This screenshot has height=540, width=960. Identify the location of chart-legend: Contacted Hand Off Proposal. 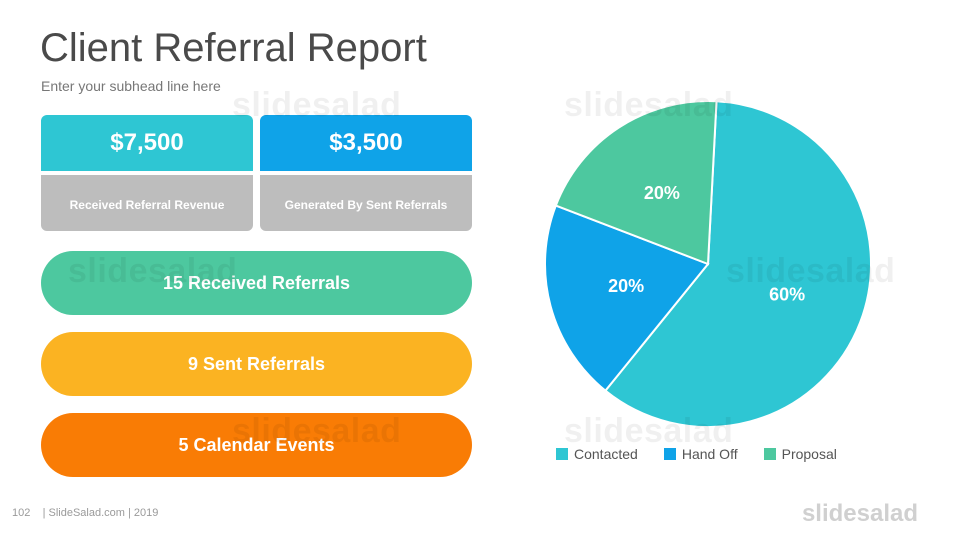
(696, 454).